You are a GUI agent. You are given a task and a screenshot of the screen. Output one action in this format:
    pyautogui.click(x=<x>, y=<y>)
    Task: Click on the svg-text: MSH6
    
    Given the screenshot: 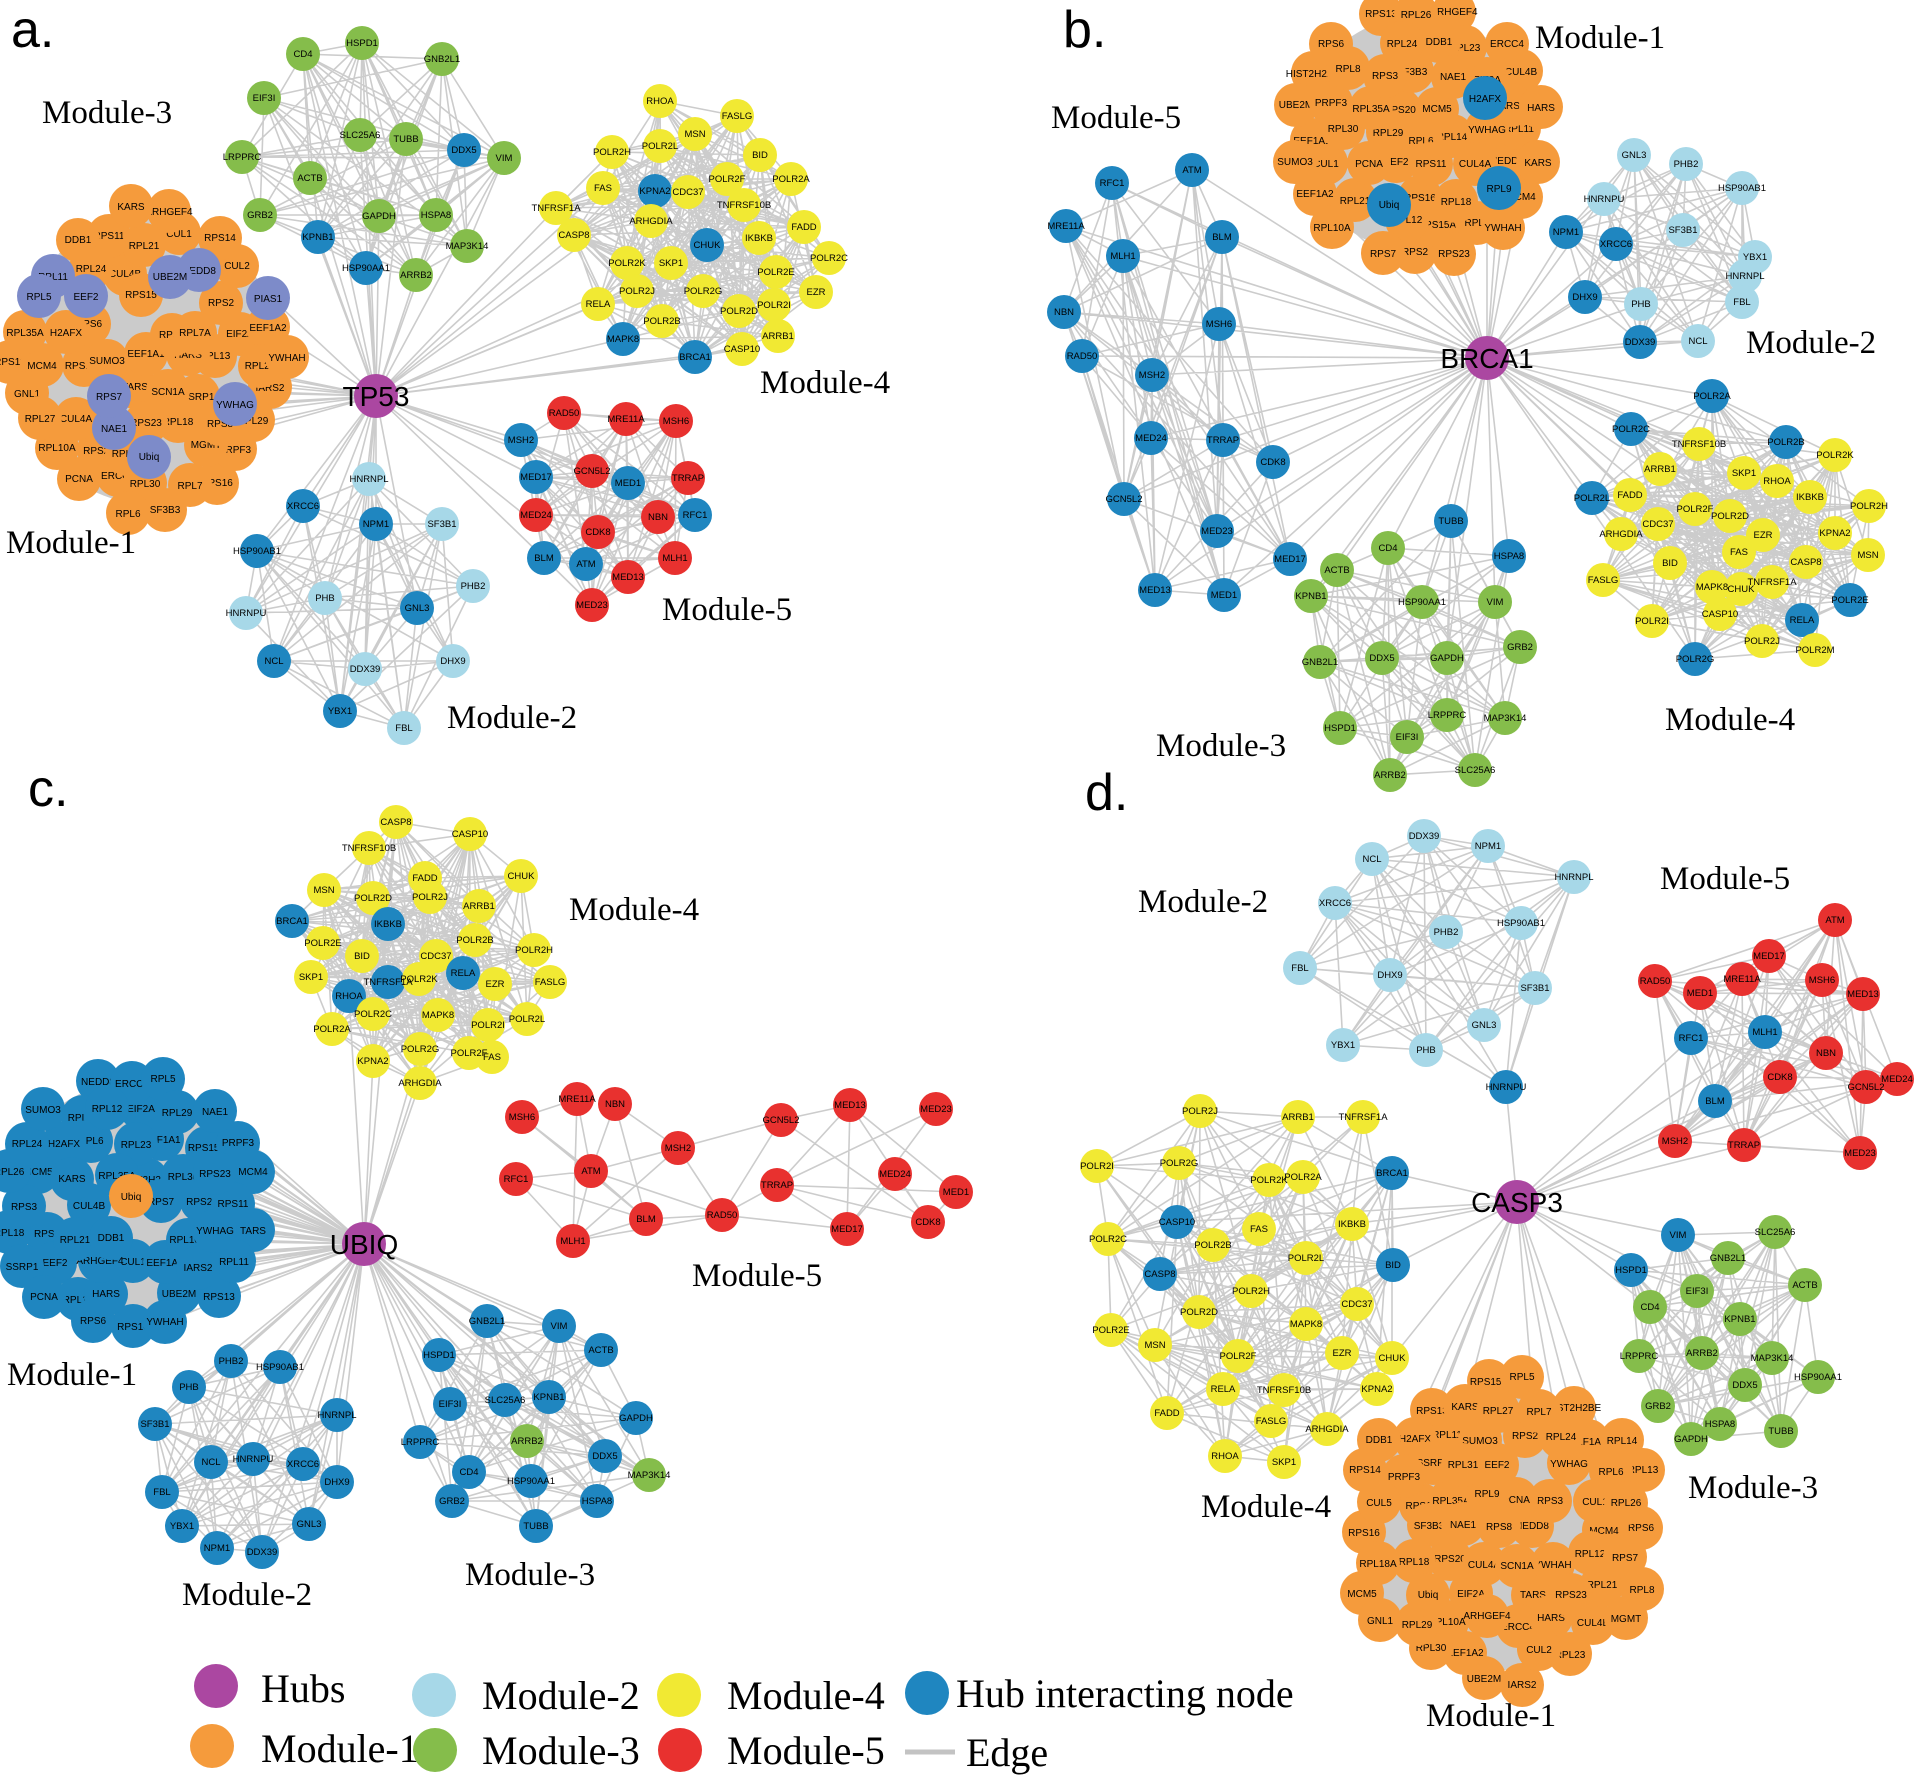 What is the action you would take?
    pyautogui.click(x=522, y=1117)
    